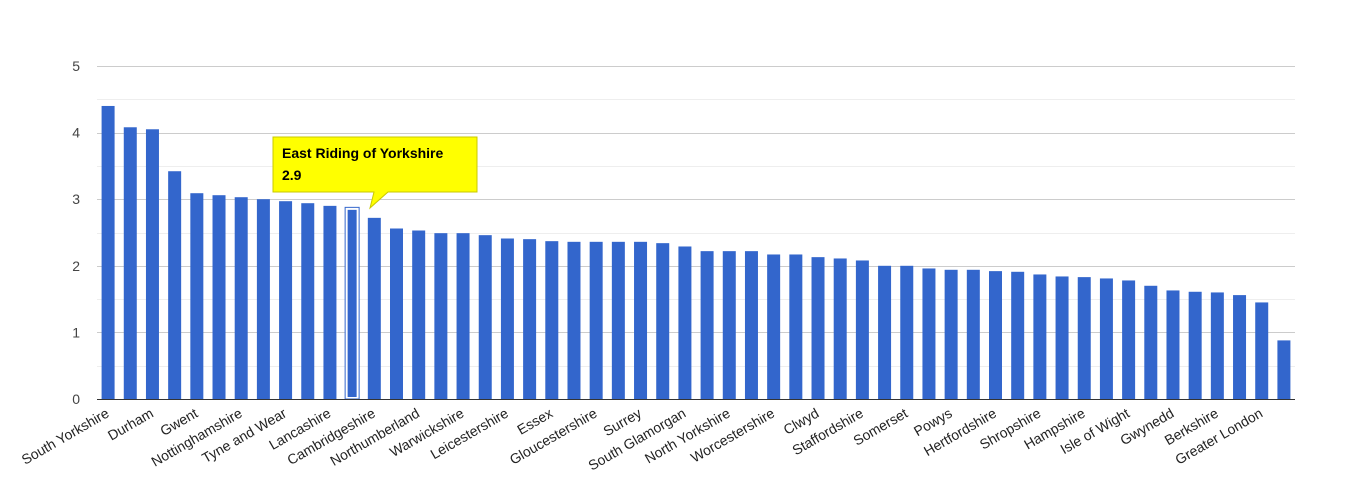 The height and width of the screenshot is (490, 1350). Describe the element at coordinates (76, 399) in the screenshot. I see `y-tick-label: 0` at that location.